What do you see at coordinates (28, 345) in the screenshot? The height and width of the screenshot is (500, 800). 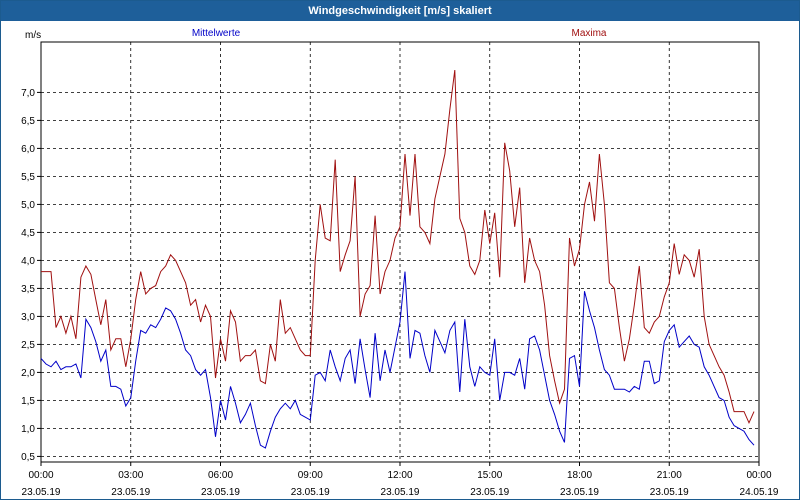 I see `y-tick-label: 2,5` at bounding box center [28, 345].